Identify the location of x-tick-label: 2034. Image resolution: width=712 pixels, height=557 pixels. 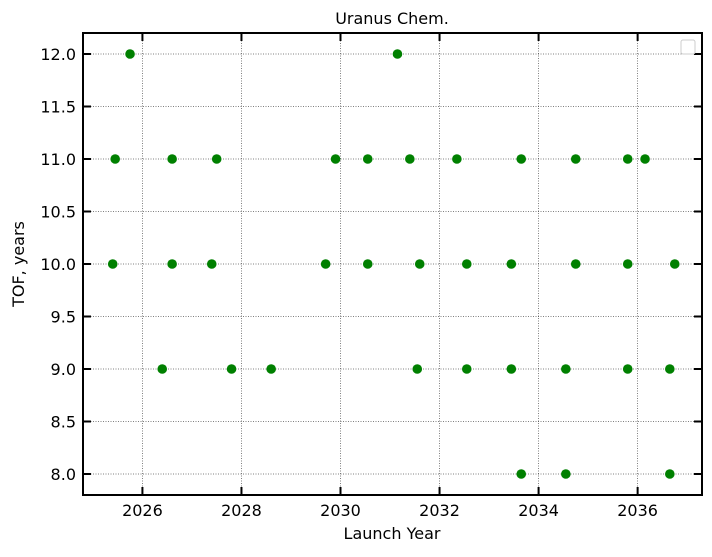
(538, 510).